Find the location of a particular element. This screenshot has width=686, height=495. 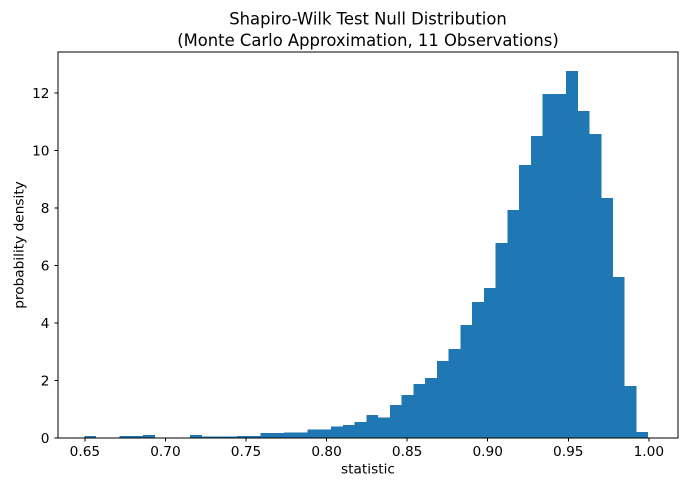

x-tick-label: 0.70 is located at coordinates (165, 452).